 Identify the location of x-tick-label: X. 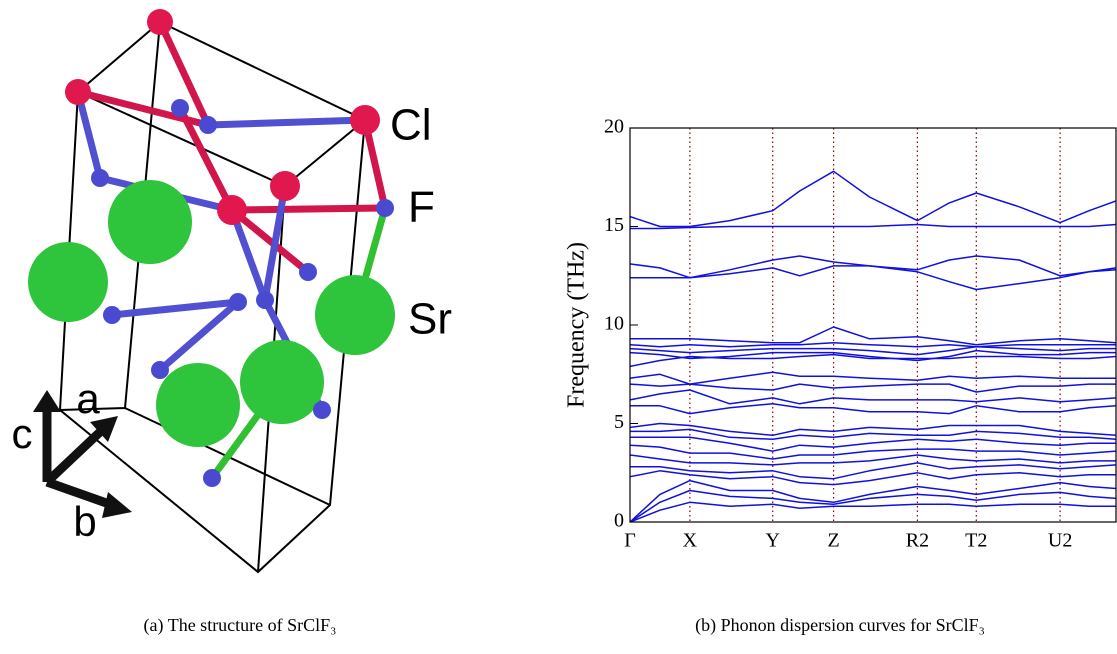
(690, 541).